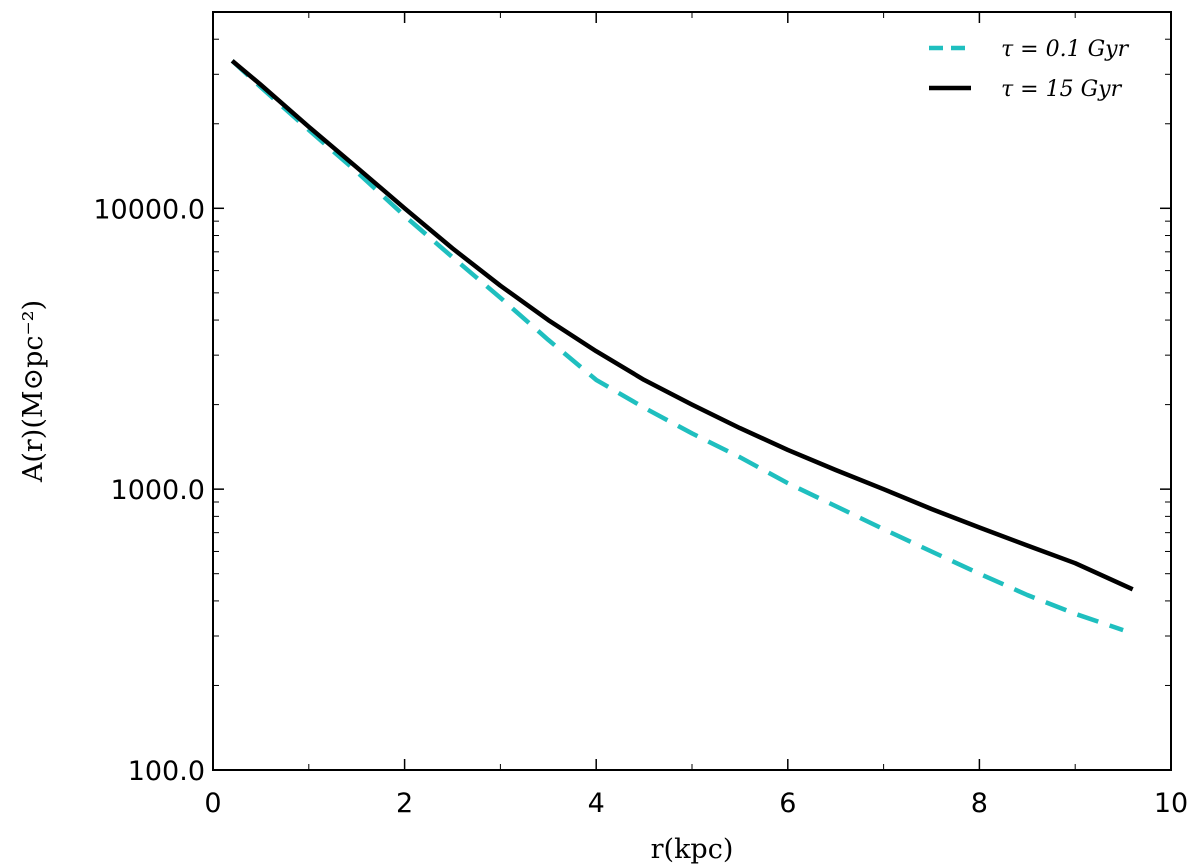 This screenshot has height=867, width=1200. What do you see at coordinates (1065, 49) in the screenshot?
I see `legend-label-1: τ = 0.1 Gyr` at bounding box center [1065, 49].